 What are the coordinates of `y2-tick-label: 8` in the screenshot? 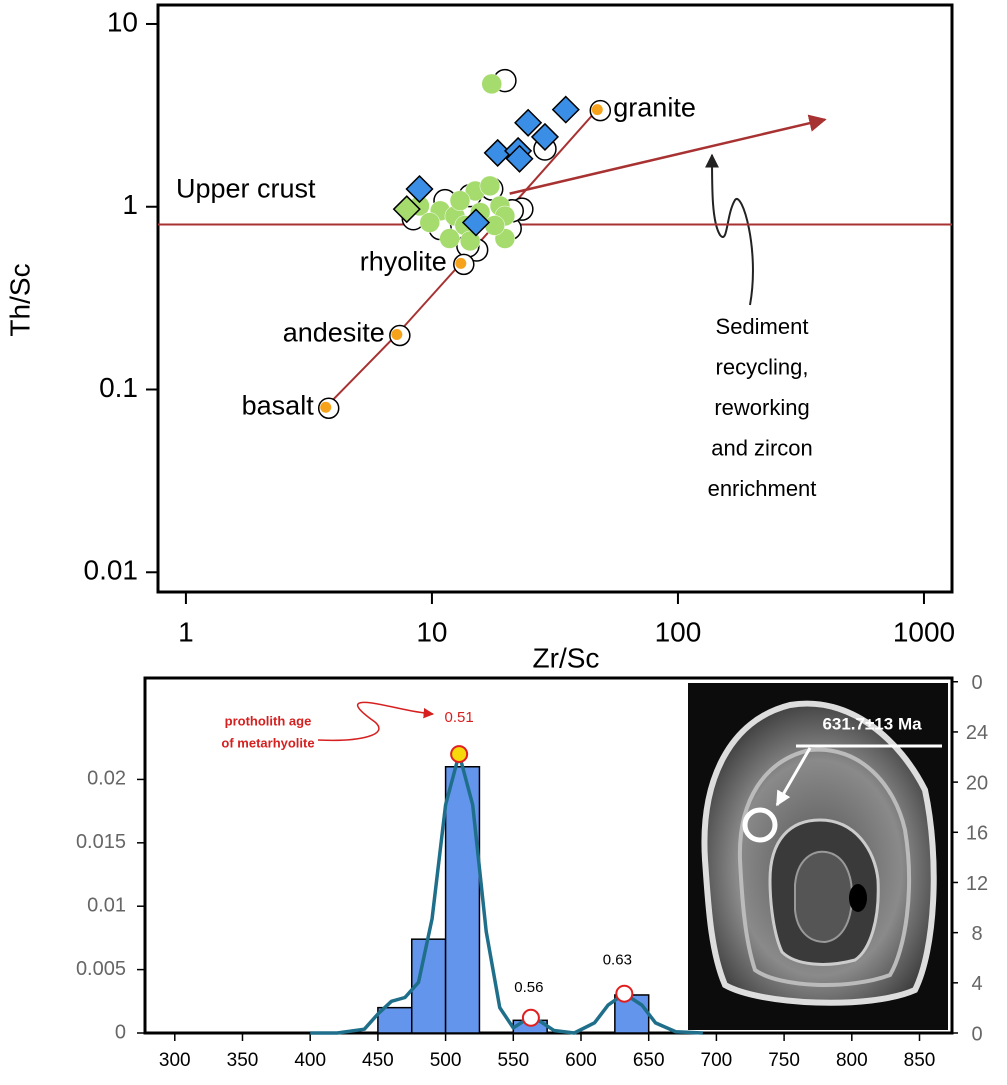 It's located at (976, 934).